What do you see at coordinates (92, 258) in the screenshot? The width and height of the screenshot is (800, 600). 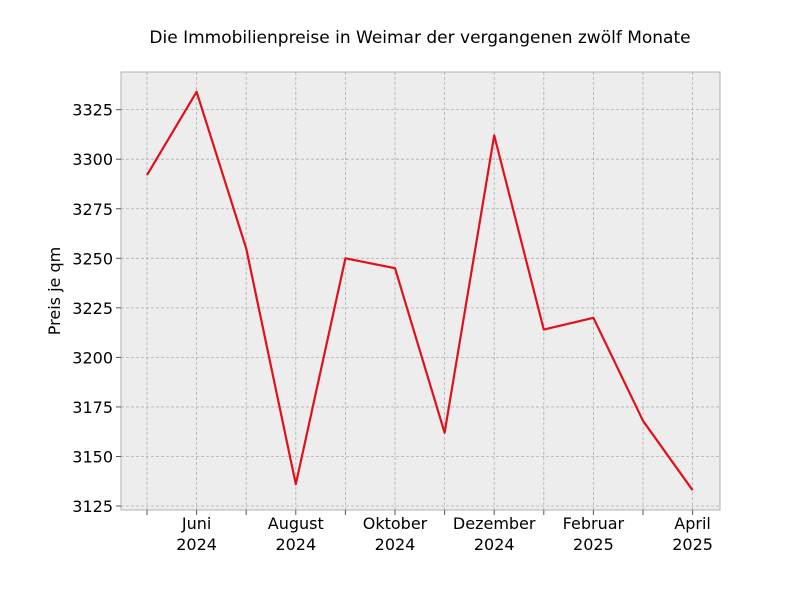 I see `y-tick-label: 3250` at bounding box center [92, 258].